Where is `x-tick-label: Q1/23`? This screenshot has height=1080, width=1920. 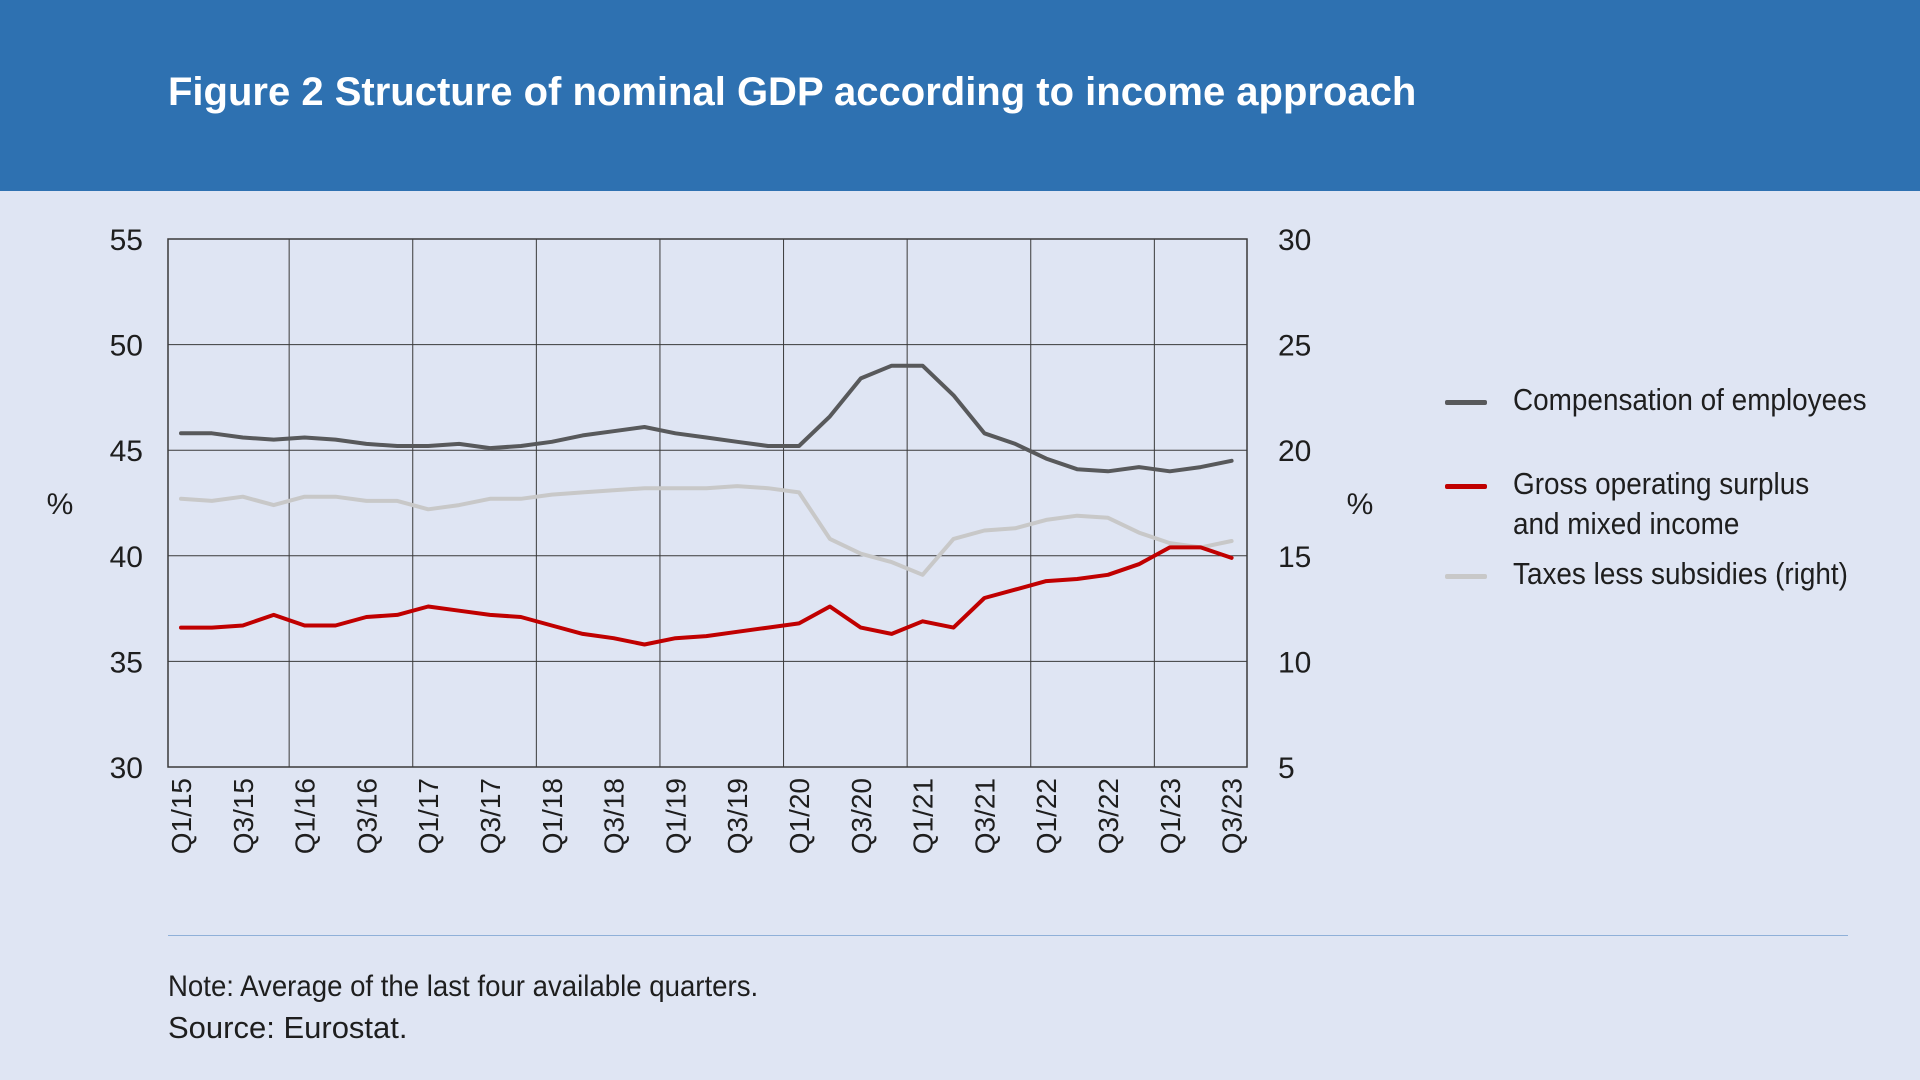 x-tick-label: Q1/23 is located at coordinates (1170, 816).